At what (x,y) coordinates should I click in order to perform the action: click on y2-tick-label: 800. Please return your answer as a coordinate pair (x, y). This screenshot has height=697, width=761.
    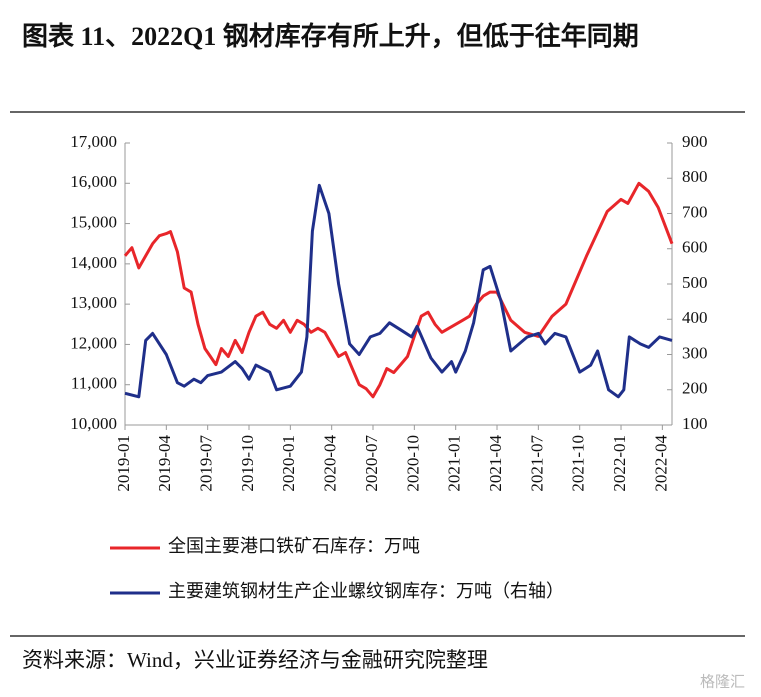
    Looking at the image, I should click on (695, 176).